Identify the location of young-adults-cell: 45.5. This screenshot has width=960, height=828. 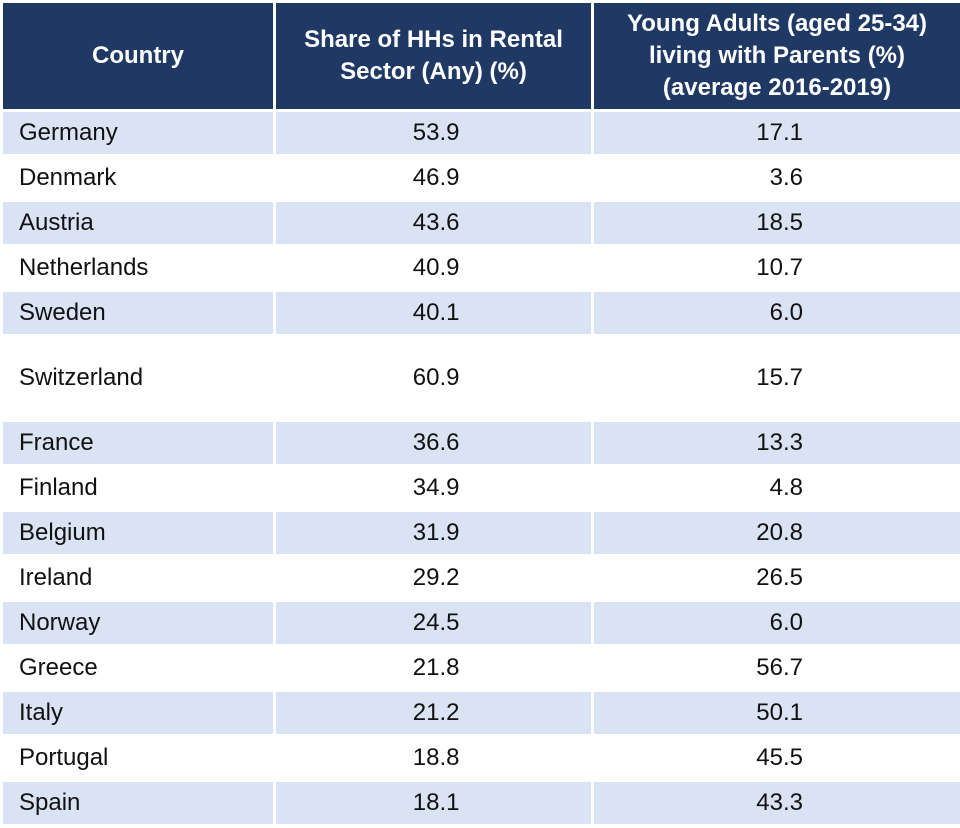
(779, 757).